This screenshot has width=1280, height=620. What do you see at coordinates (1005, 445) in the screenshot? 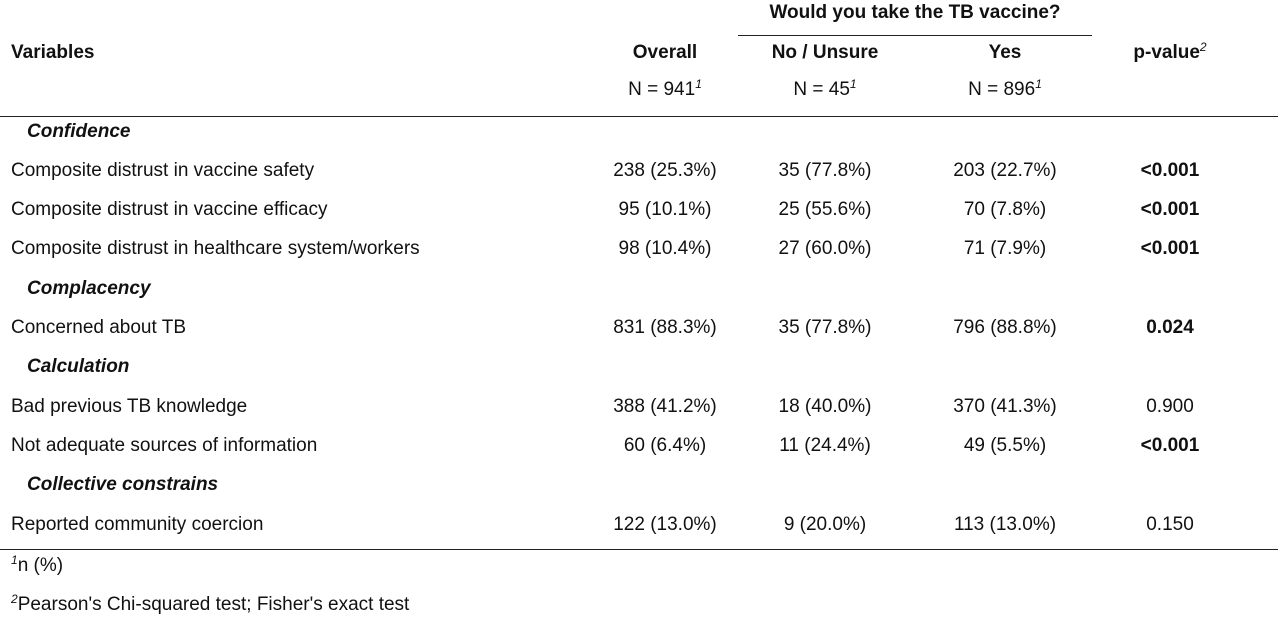
I see `cell-yes: 49 (5.5%)` at bounding box center [1005, 445].